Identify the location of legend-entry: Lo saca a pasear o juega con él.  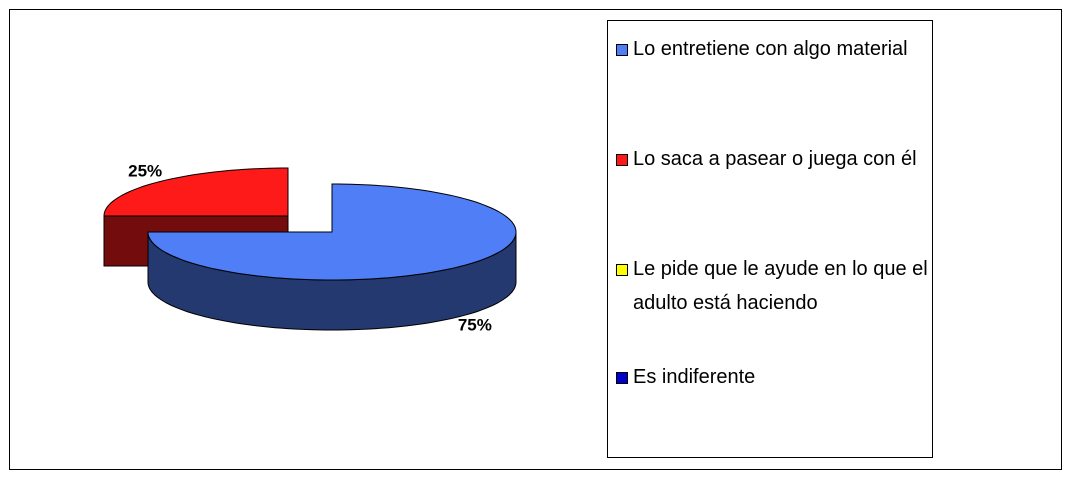
(772, 159).